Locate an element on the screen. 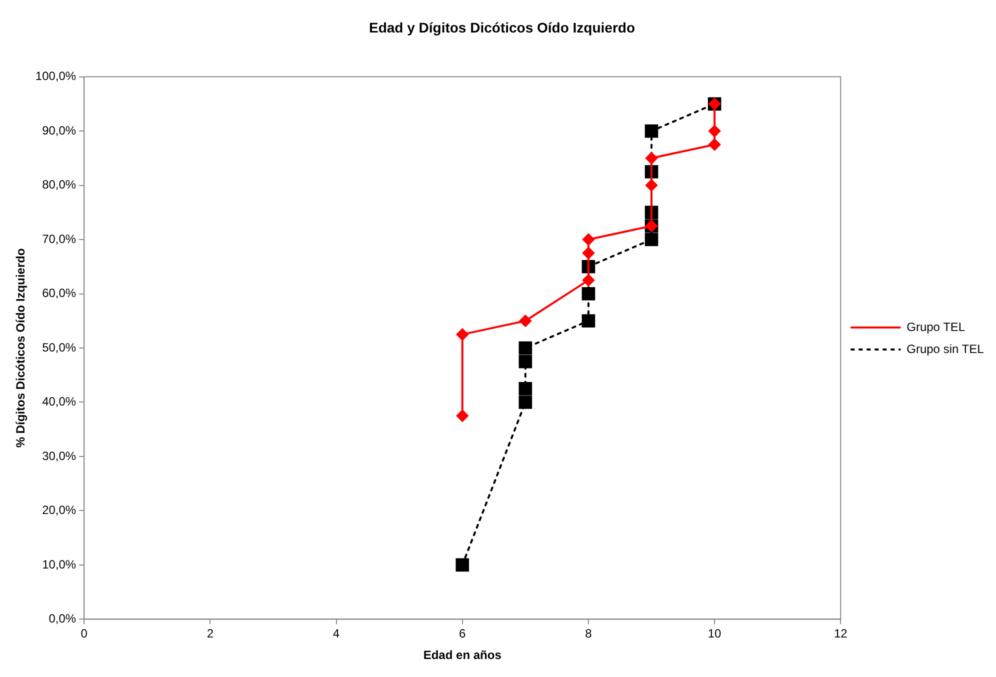 The image size is (996, 677). y-axis-title: % Dígitos Dicóticos Oído Izquierdo is located at coordinates (21, 348).